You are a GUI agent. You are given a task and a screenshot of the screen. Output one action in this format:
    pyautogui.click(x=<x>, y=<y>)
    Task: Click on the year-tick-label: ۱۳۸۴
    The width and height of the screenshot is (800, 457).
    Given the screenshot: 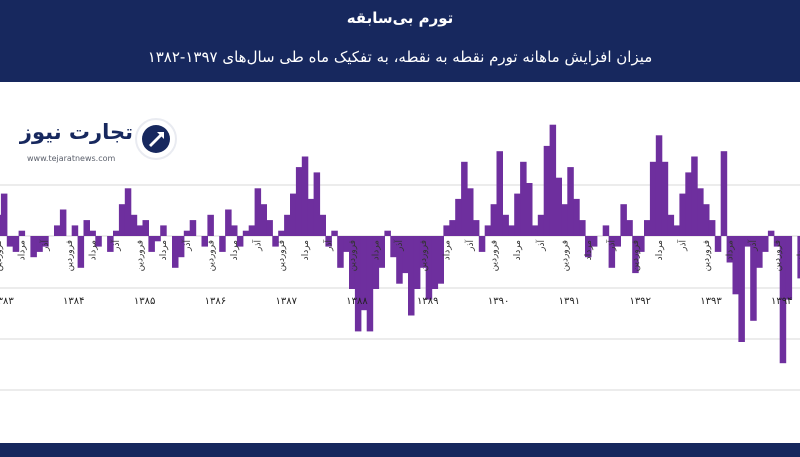 What is the action you would take?
    pyautogui.click(x=73, y=301)
    